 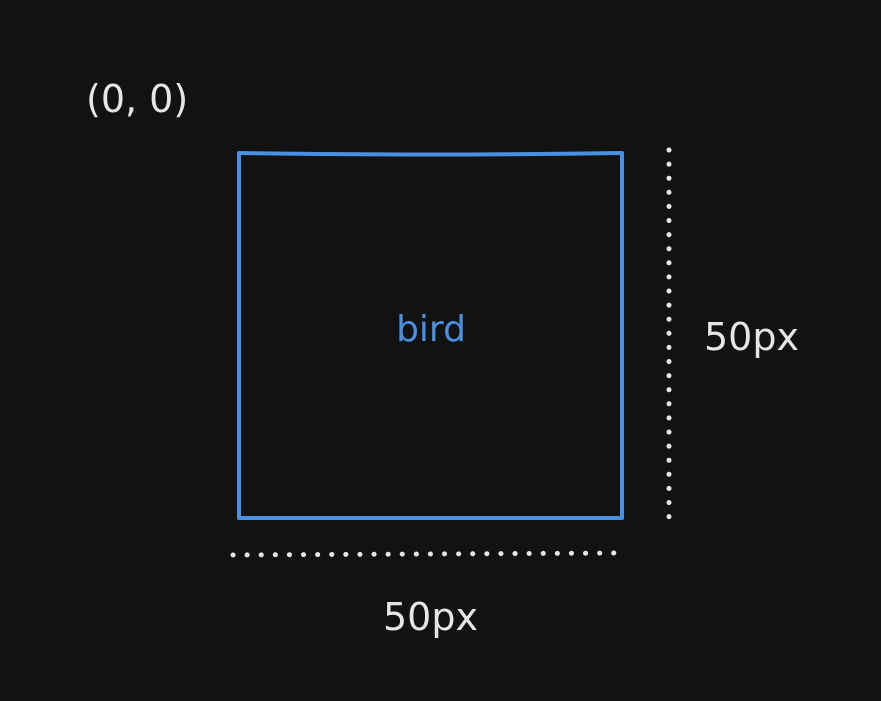 What do you see at coordinates (431, 329) in the screenshot?
I see `bird-box-label: bird` at bounding box center [431, 329].